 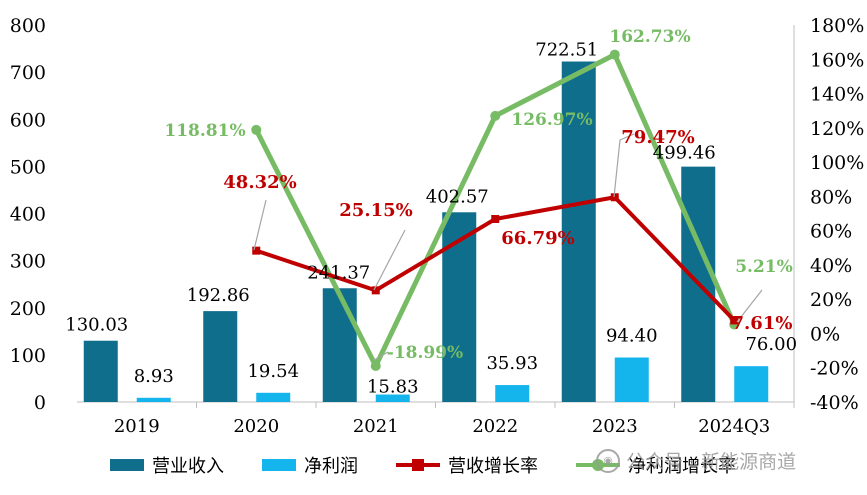 What do you see at coordinates (127, 465) in the screenshot?
I see `legend-swatch-revenue` at bounding box center [127, 465].